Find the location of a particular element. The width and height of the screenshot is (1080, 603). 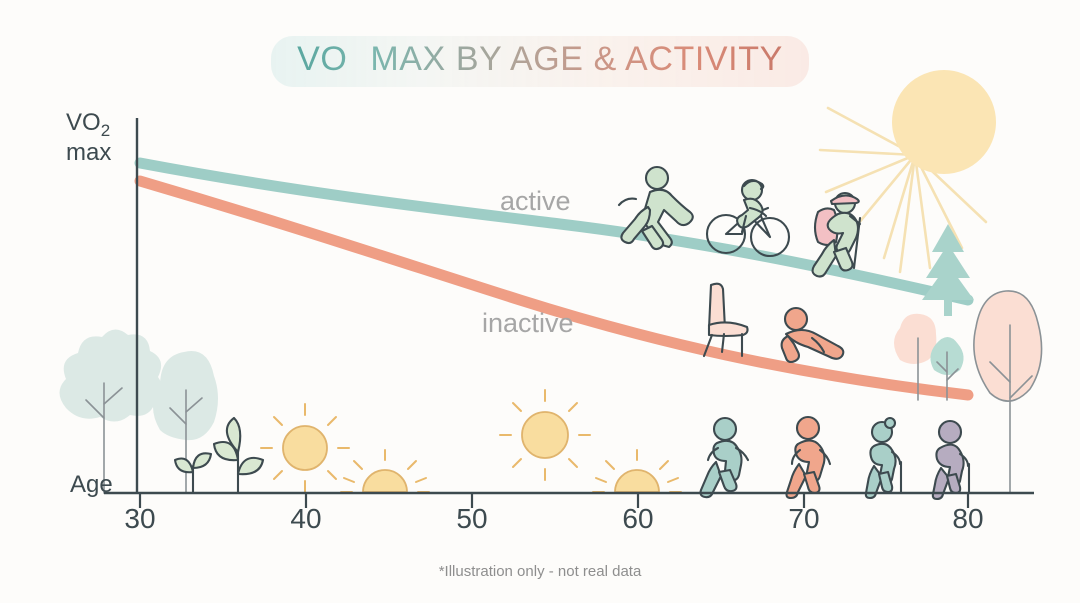

pine-tree-icon is located at coordinates (948, 270).